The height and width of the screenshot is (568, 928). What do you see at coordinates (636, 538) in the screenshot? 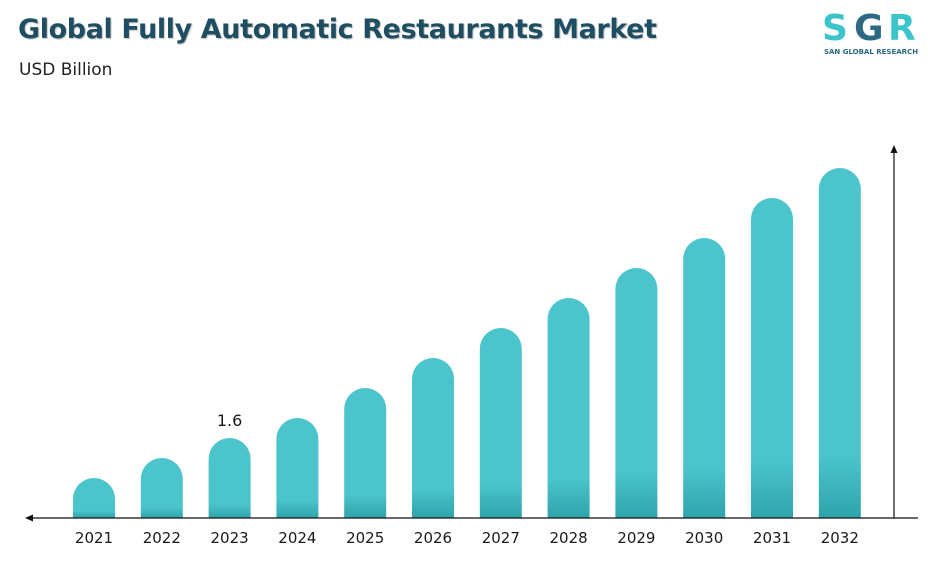
I see `x-tick-2029: 2029` at bounding box center [636, 538].